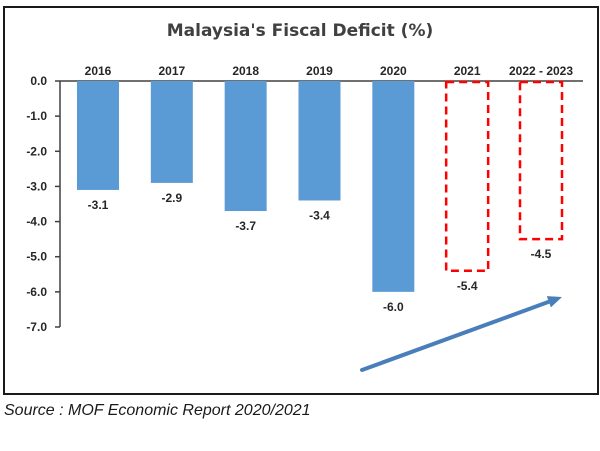 The height and width of the screenshot is (451, 600). Describe the element at coordinates (245, 71) in the screenshot. I see `x-category-label: 2018` at that location.